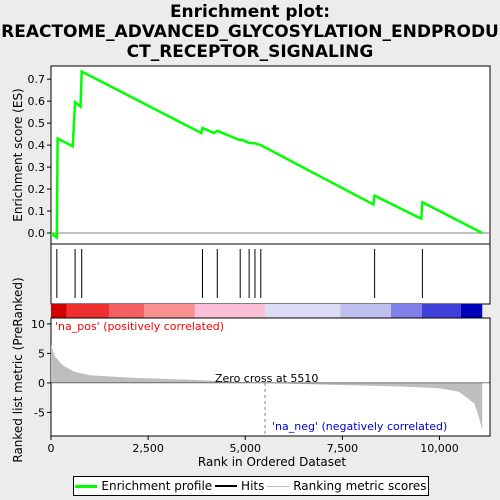 Image resolution: width=500 pixels, height=500 pixels. I want to click on hits-layer, so click(239, 273).